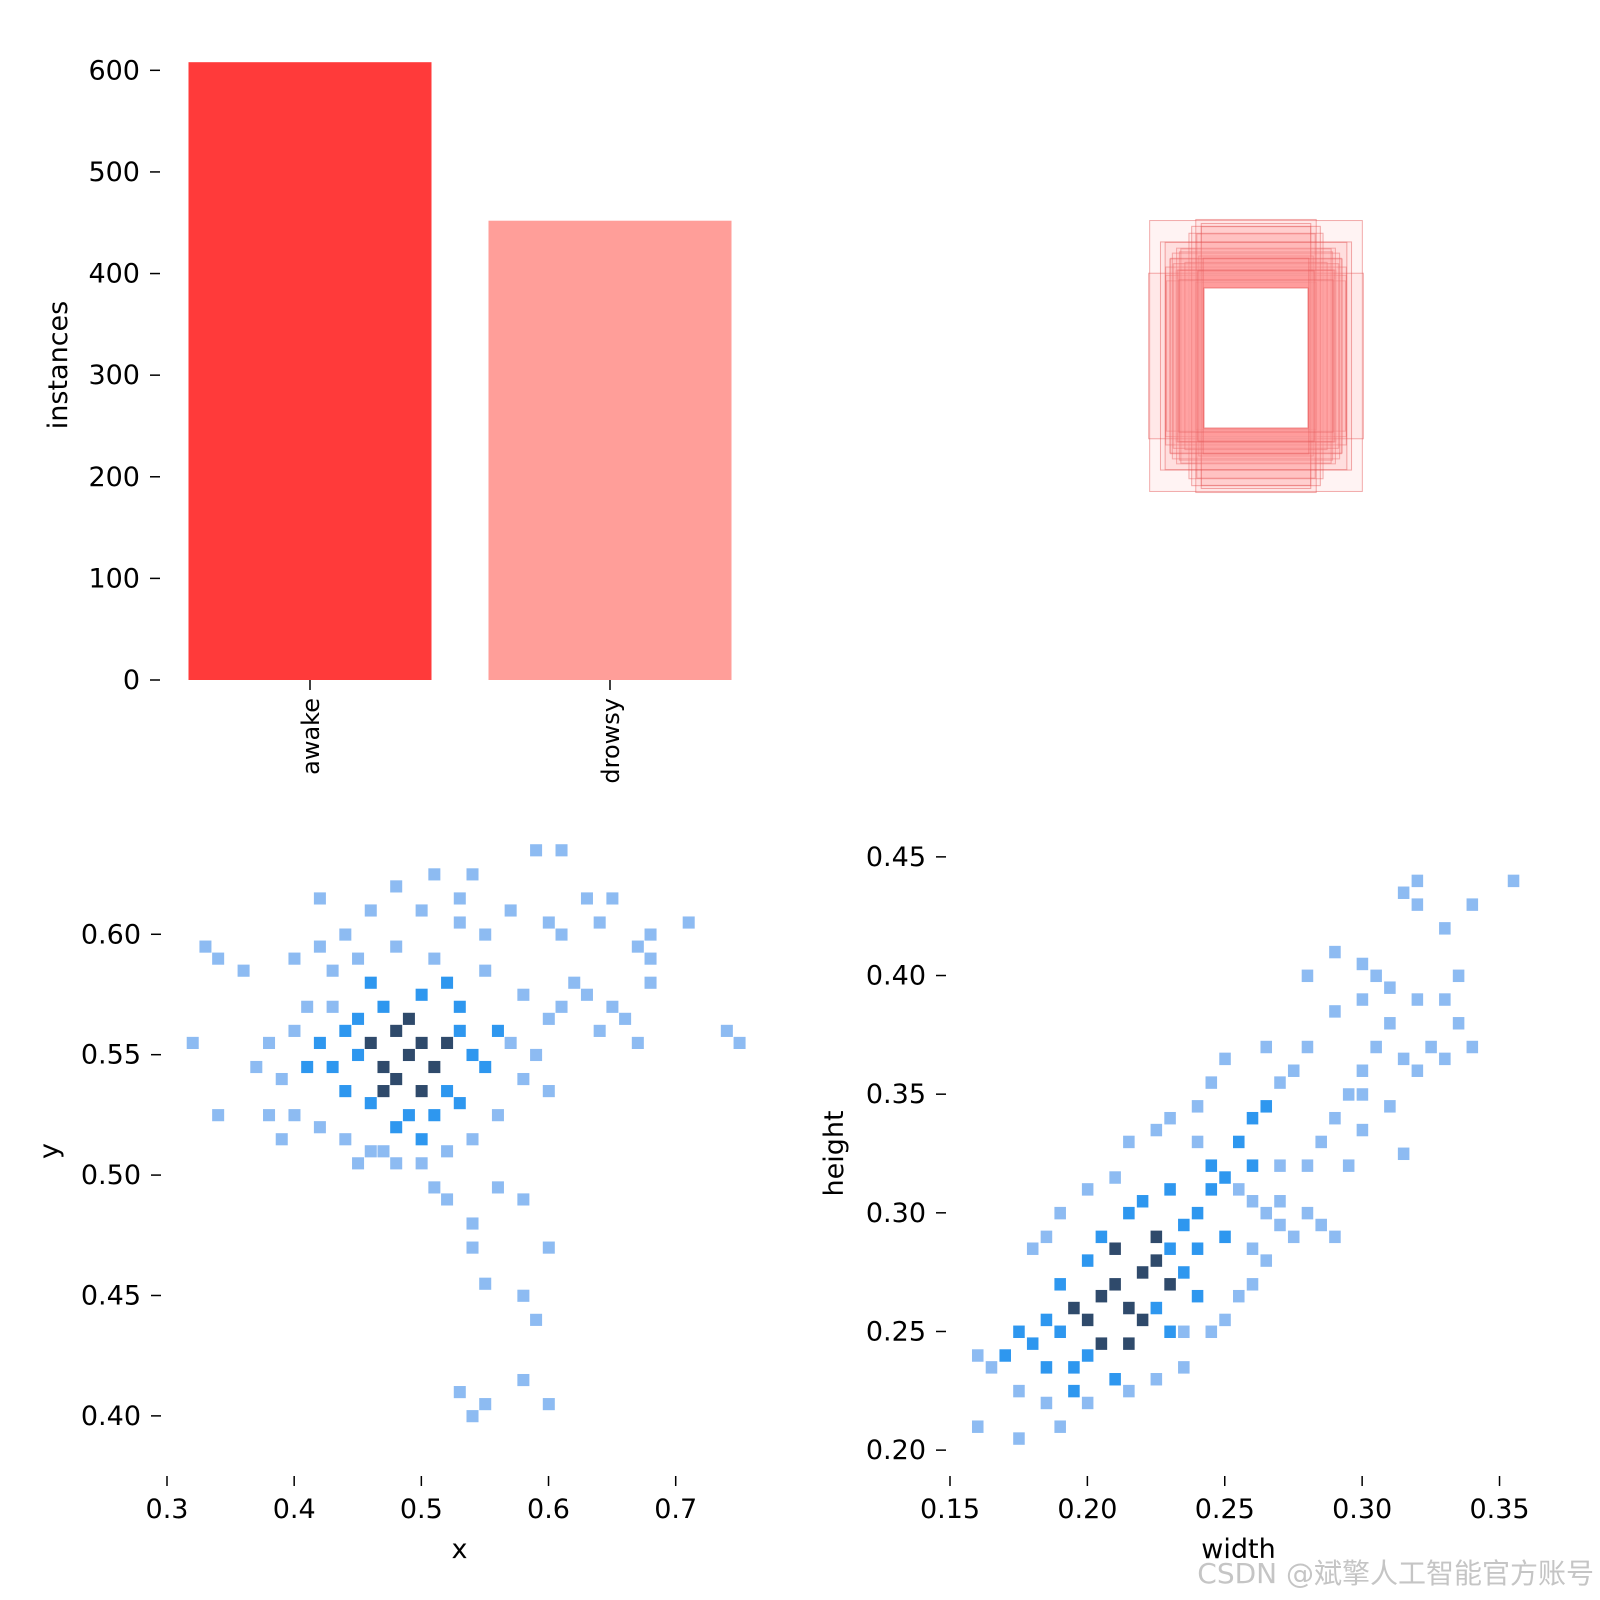 The image size is (1600, 1600). I want to click on y-tick-label: 0.45, so click(111, 1295).